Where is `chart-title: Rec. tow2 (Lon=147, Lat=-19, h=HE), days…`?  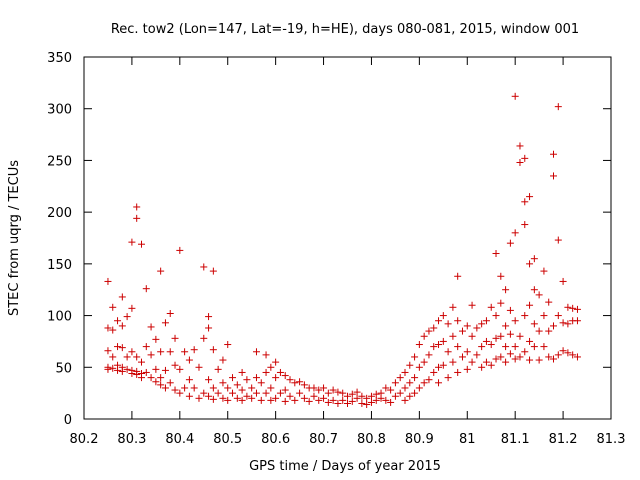
chart-title: Rec. tow2 (Lon=147, Lat=-19, h=HE), days… is located at coordinates (345, 29).